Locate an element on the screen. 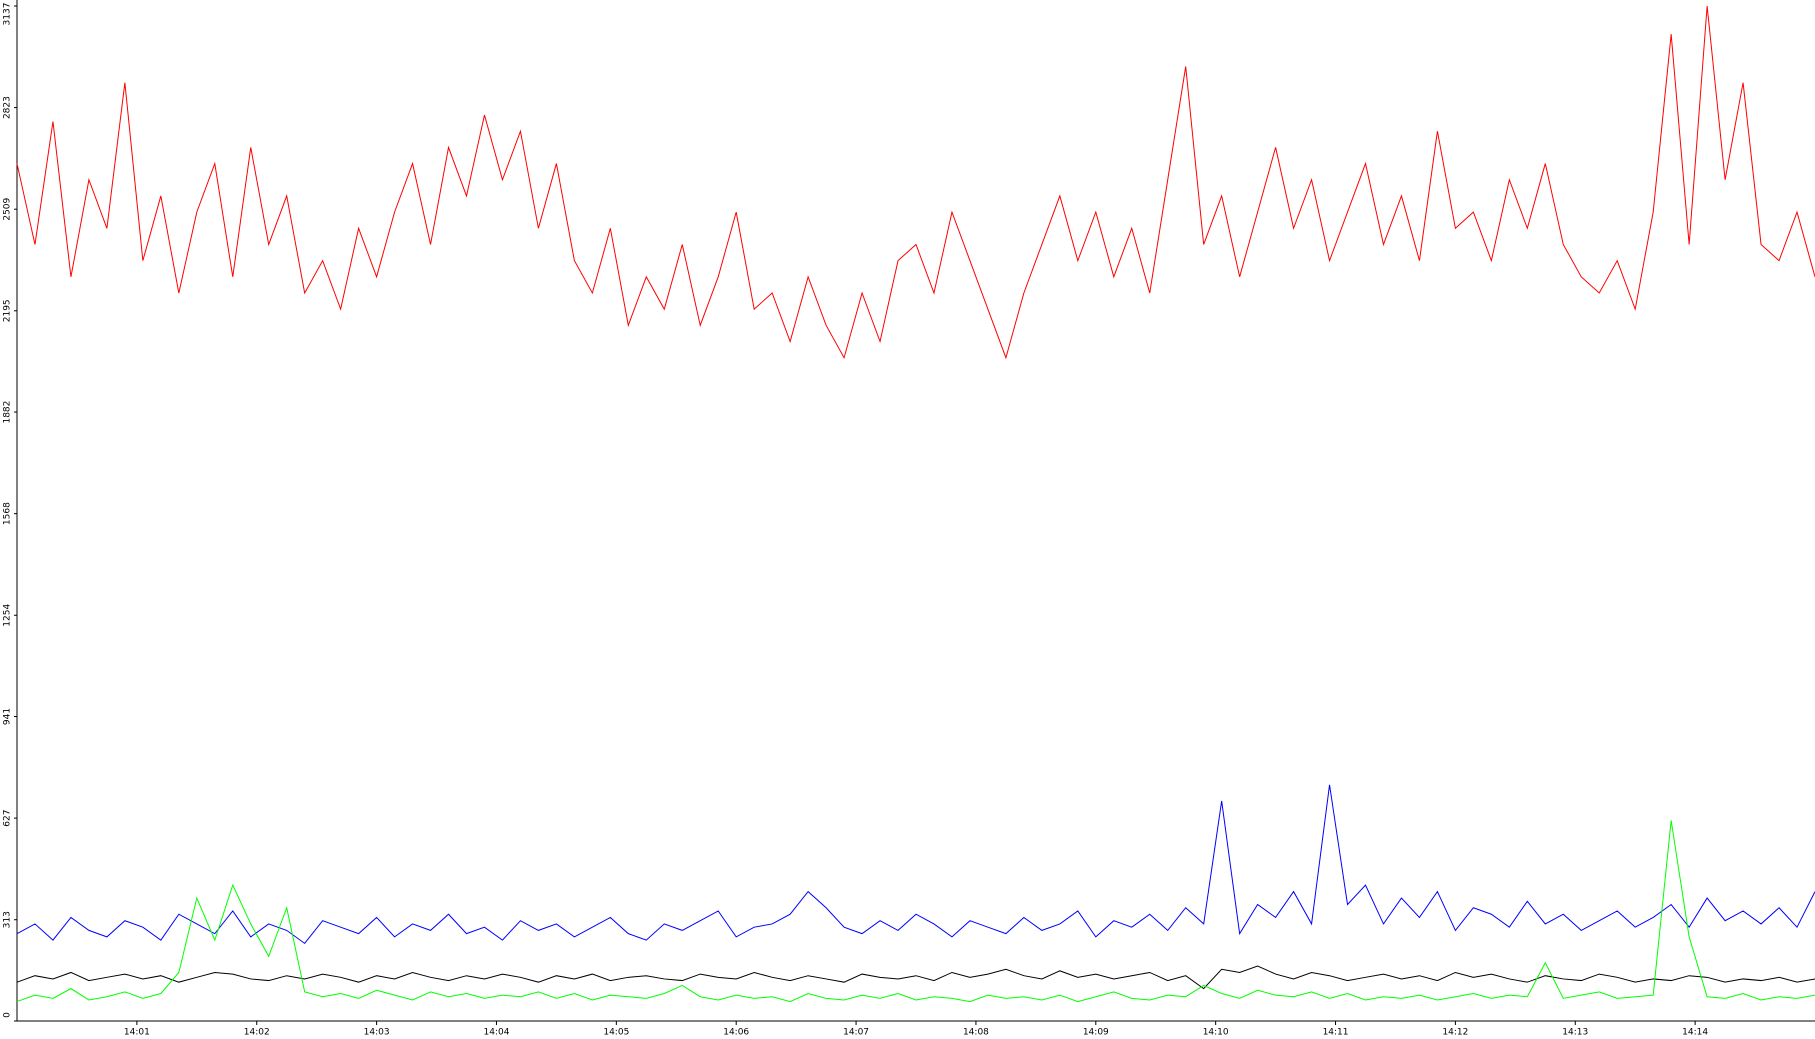  y-tick-label: 2509 is located at coordinates (8, 208).